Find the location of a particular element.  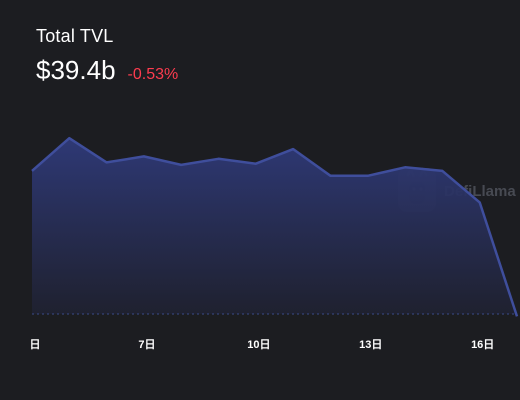

x-tick-label: 16日 is located at coordinates (482, 344).